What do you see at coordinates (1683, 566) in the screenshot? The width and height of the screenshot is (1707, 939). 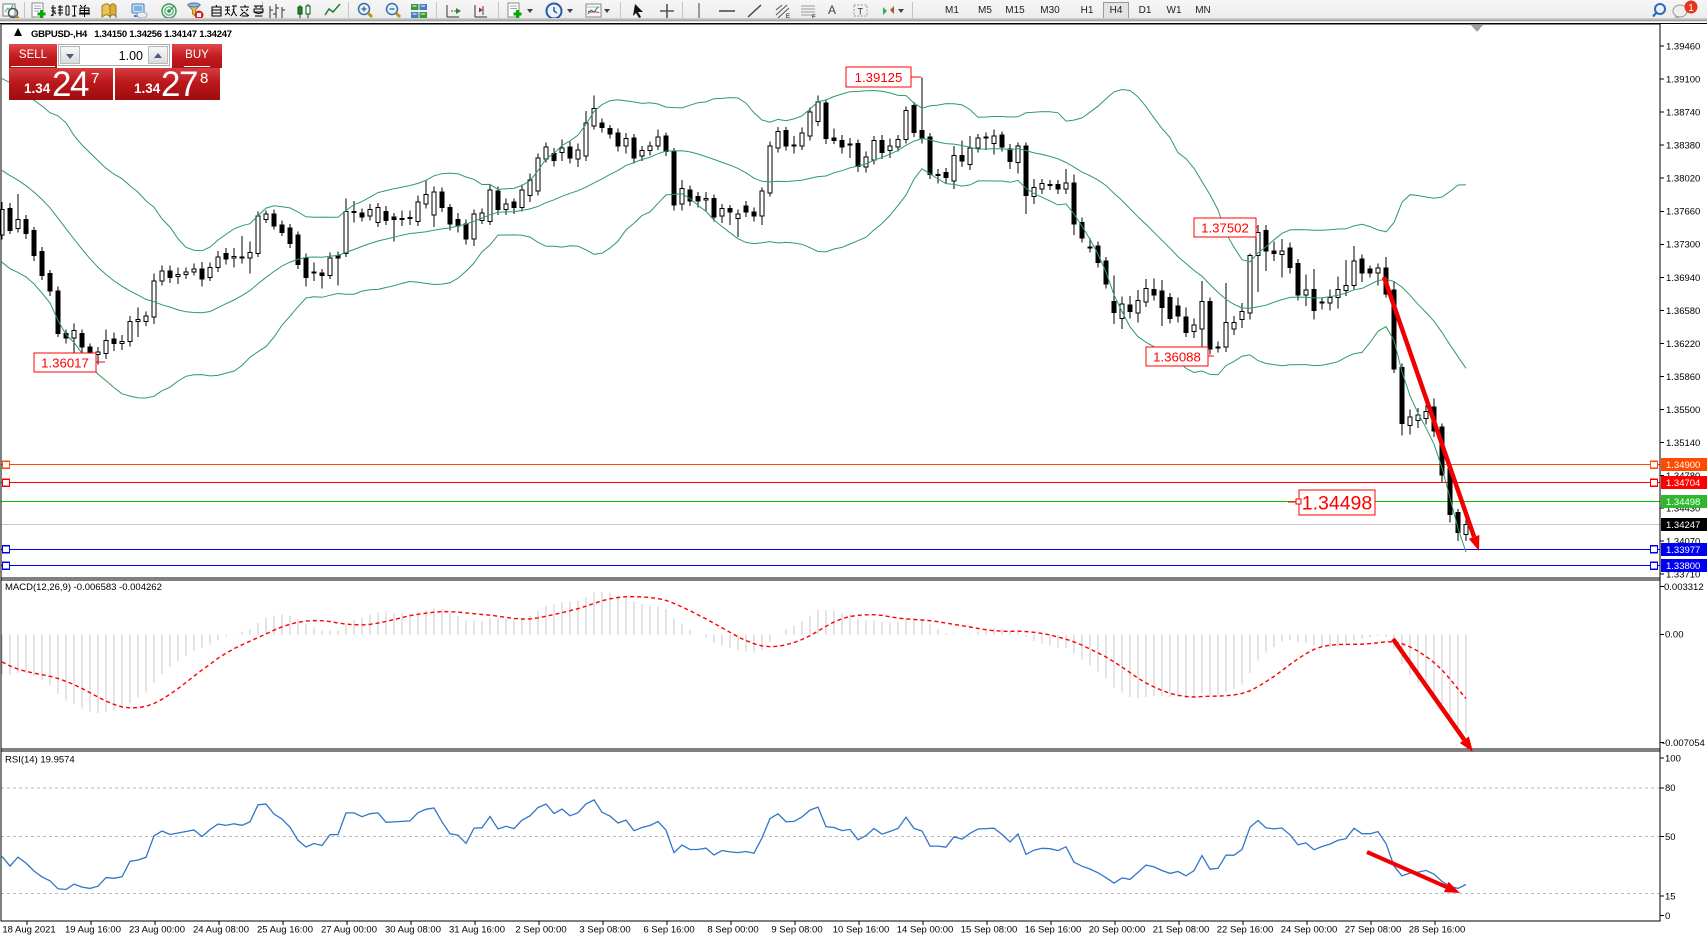 I see `svg-text: 1.33800` at bounding box center [1683, 566].